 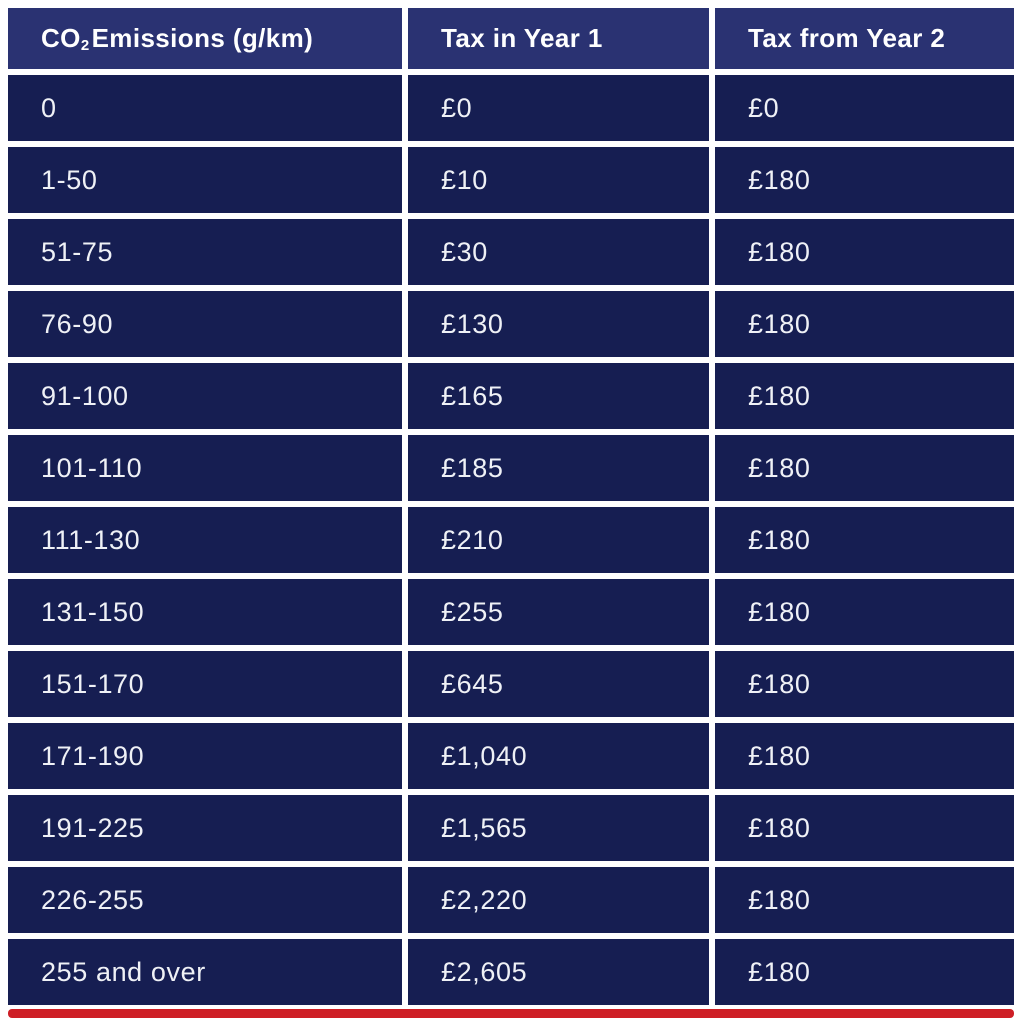 I want to click on cell-co2-range: 101-110, so click(x=205, y=468).